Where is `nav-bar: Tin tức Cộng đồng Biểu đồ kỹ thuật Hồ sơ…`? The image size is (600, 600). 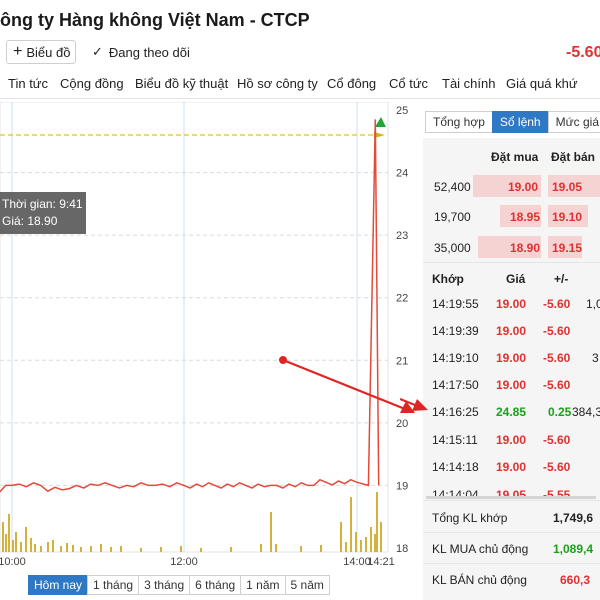
nav-bar: Tin tức Cộng đồng Biểu đồ kỹ thuật Hồ sơ… is located at coordinates (300, 84).